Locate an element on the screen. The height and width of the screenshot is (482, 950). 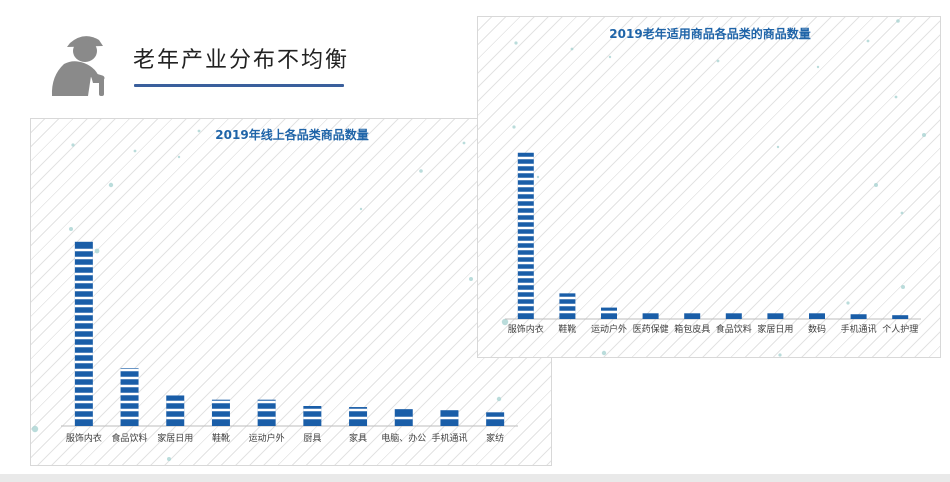
bottom-strip is located at coordinates (475, 478).